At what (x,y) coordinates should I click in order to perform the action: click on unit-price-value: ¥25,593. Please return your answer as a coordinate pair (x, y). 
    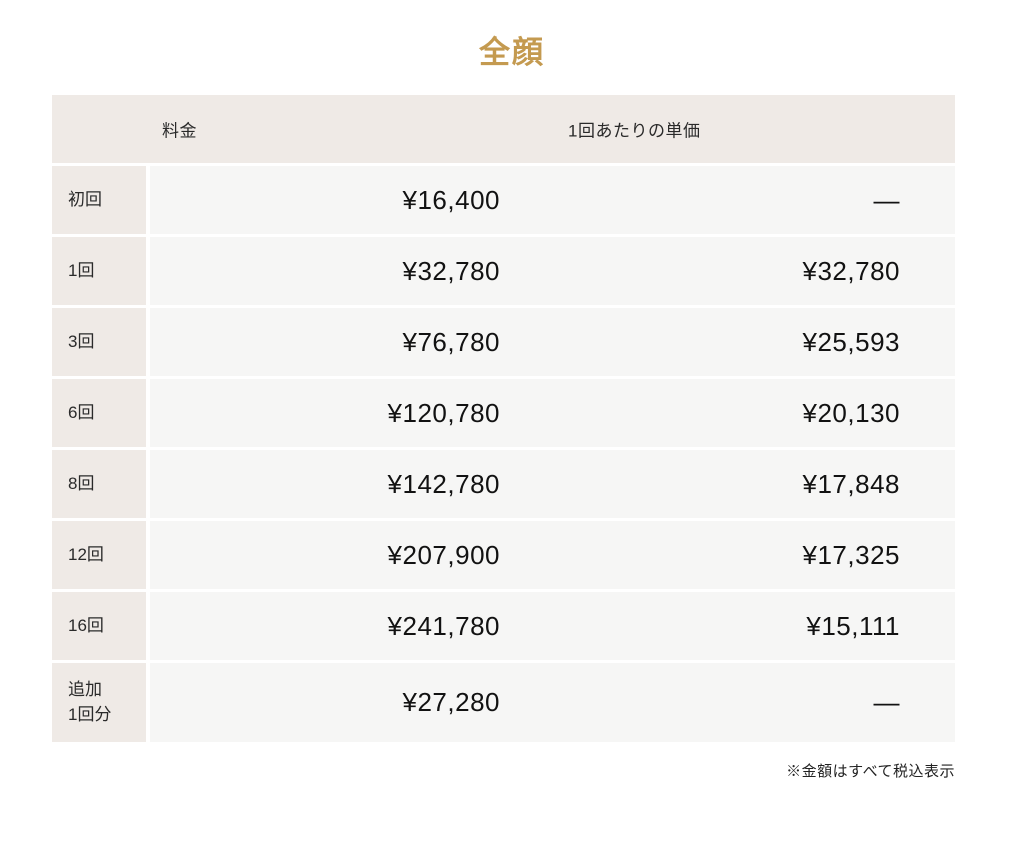
    Looking at the image, I should click on (851, 341).